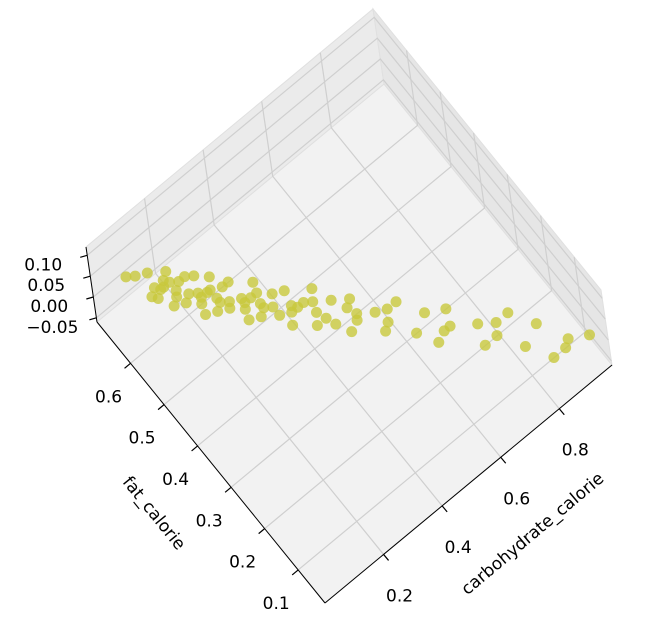 The height and width of the screenshot is (635, 648). I want to click on x-tick-label: 0.6, so click(516, 499).